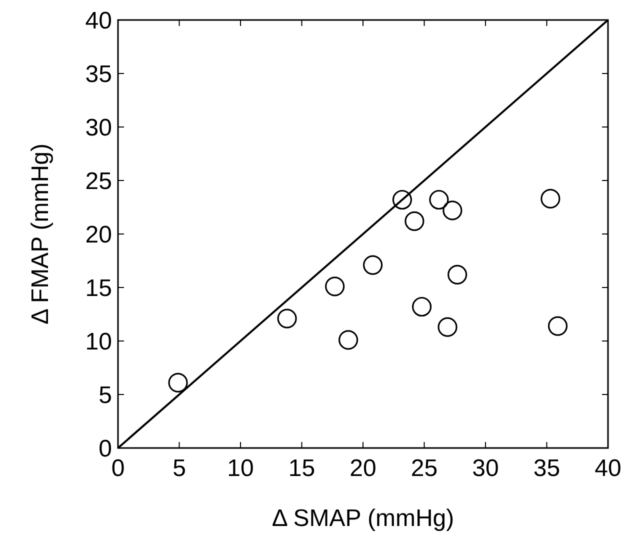 The image size is (636, 559). What do you see at coordinates (98, 288) in the screenshot?
I see `y-tick-label: 15` at bounding box center [98, 288].